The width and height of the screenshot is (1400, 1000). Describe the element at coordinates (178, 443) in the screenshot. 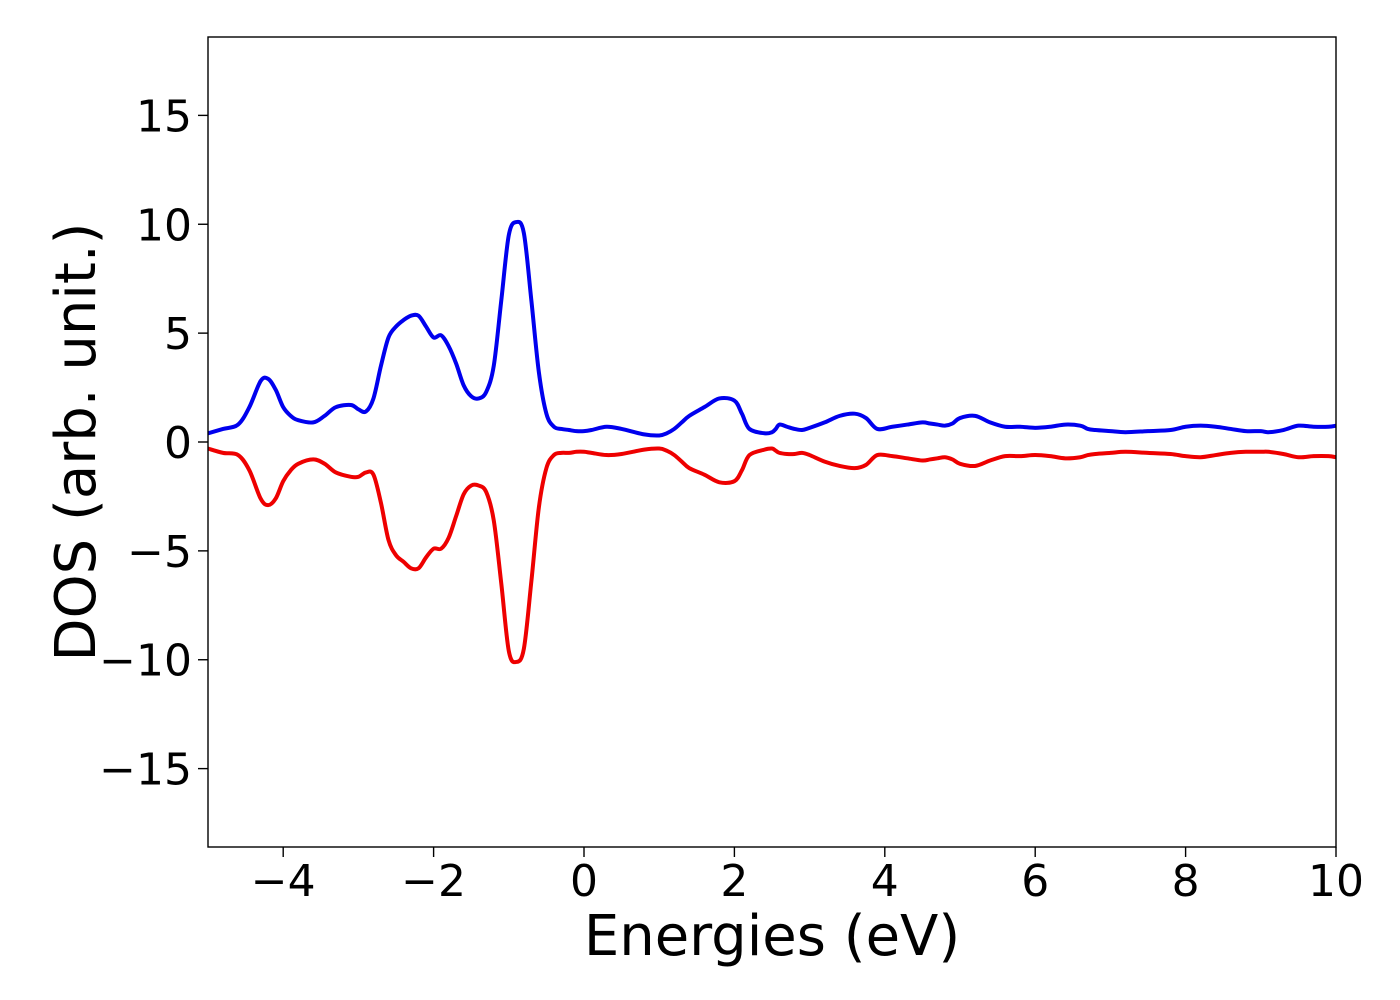

I see `y-tick-label: 0` at that location.